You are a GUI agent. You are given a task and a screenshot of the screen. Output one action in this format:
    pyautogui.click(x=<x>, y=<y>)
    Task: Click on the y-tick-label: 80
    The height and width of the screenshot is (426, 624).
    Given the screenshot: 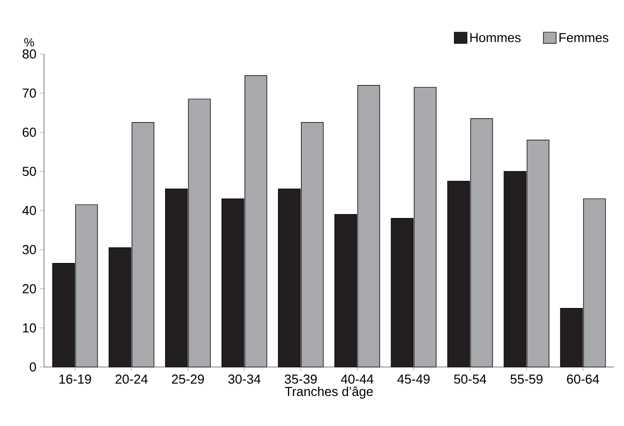 What is the action you would take?
    pyautogui.click(x=29, y=54)
    